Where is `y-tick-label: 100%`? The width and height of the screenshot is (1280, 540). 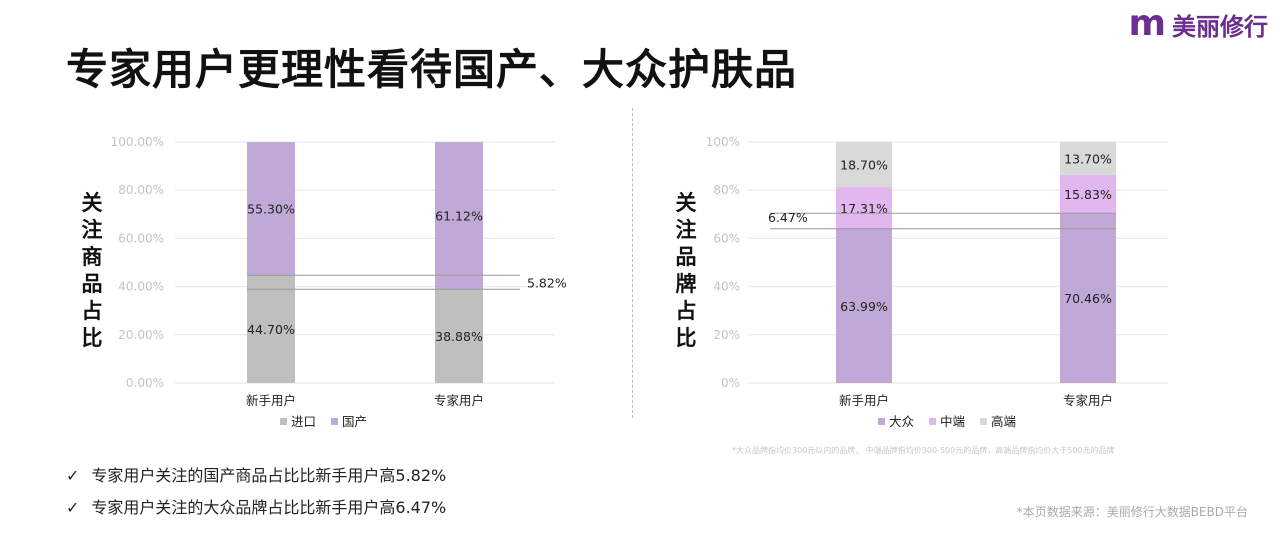
y-tick-label: 100% is located at coordinates (723, 142).